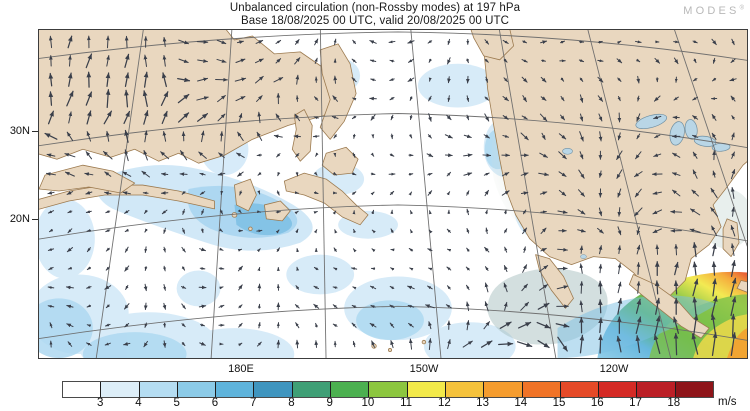 The width and height of the screenshot is (750, 411). I want to click on lon-label-150w: 150W, so click(424, 369).